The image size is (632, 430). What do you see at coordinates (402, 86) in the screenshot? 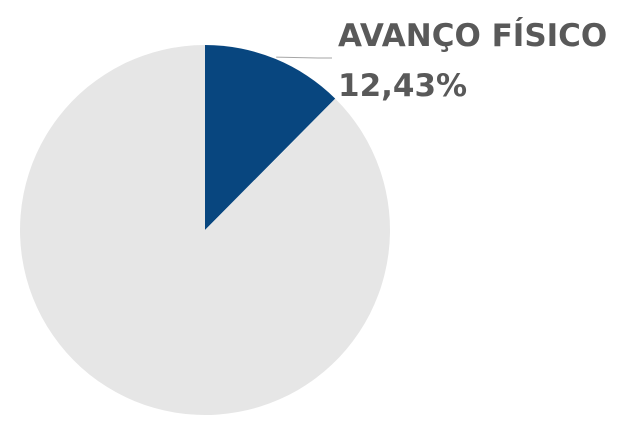
I see `slice-label-value: 12,43%` at bounding box center [402, 86].